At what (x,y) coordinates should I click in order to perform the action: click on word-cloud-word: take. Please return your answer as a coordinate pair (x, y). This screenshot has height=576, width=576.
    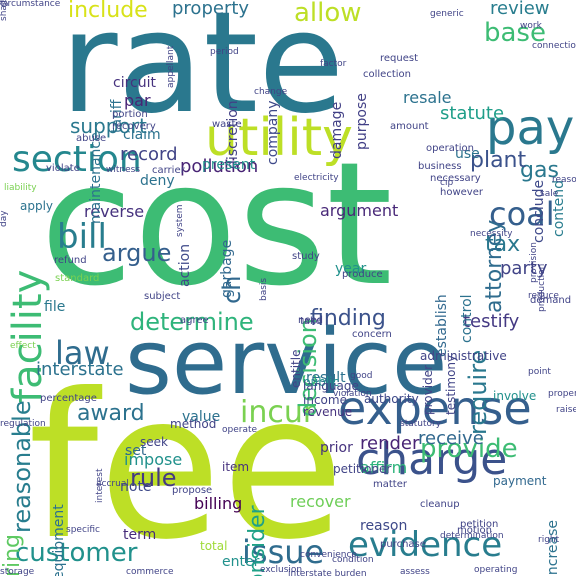
    Looking at the image, I should click on (311, 321).